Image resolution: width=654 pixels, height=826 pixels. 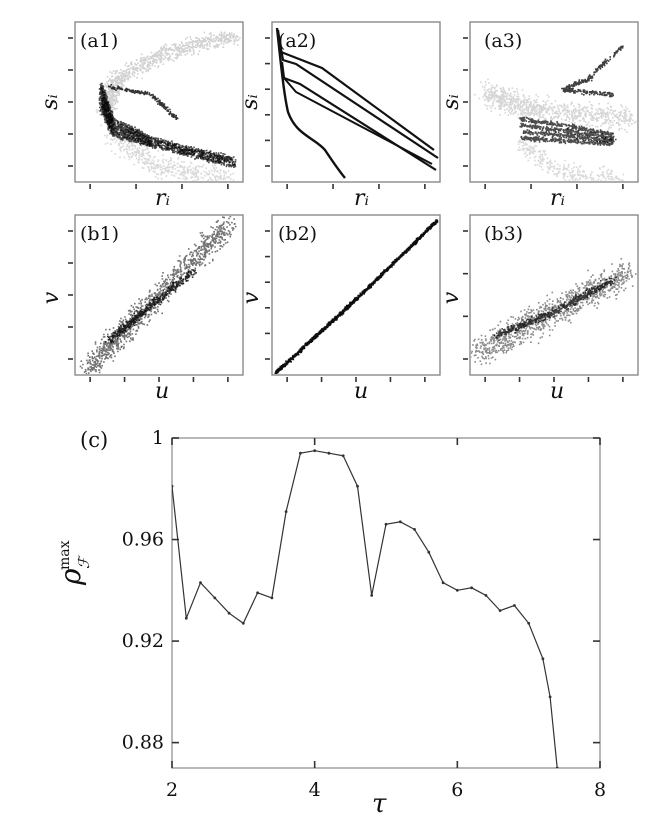 I want to click on chart-ytick-labels: 0.88 0.92 0.96 1, so click(x=143, y=590).